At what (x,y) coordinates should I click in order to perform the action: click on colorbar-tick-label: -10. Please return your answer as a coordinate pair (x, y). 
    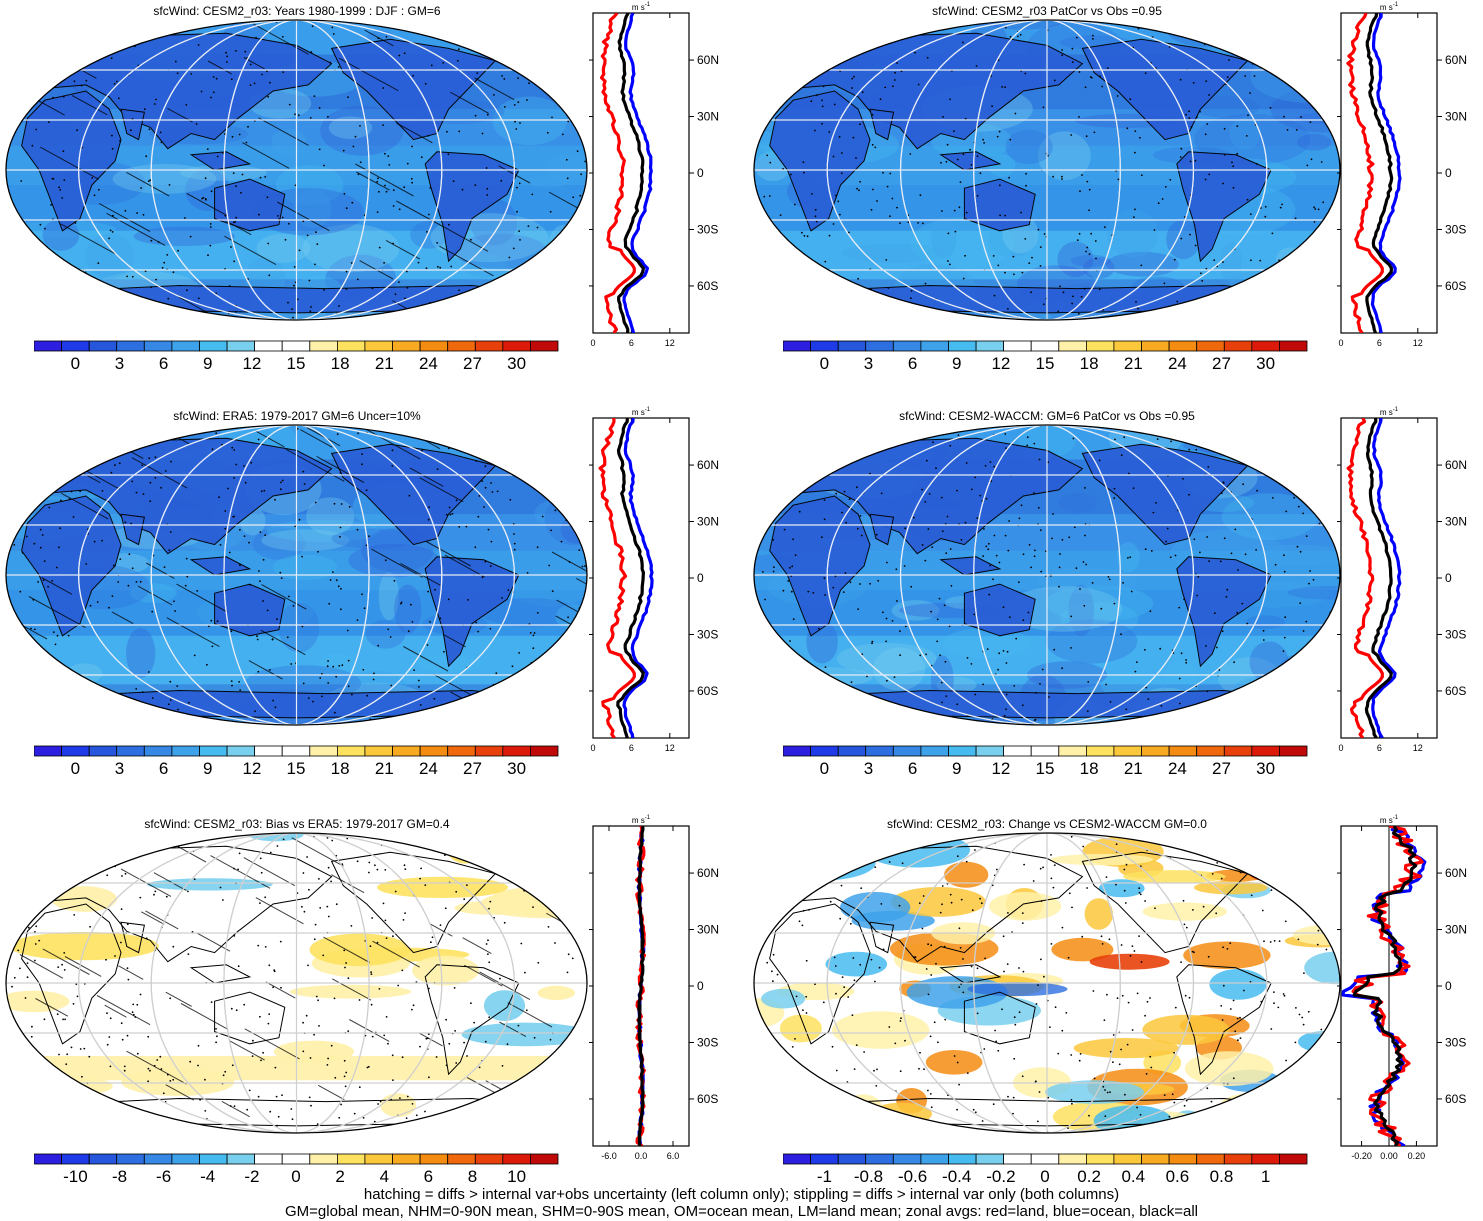
    Looking at the image, I should click on (75, 1176).